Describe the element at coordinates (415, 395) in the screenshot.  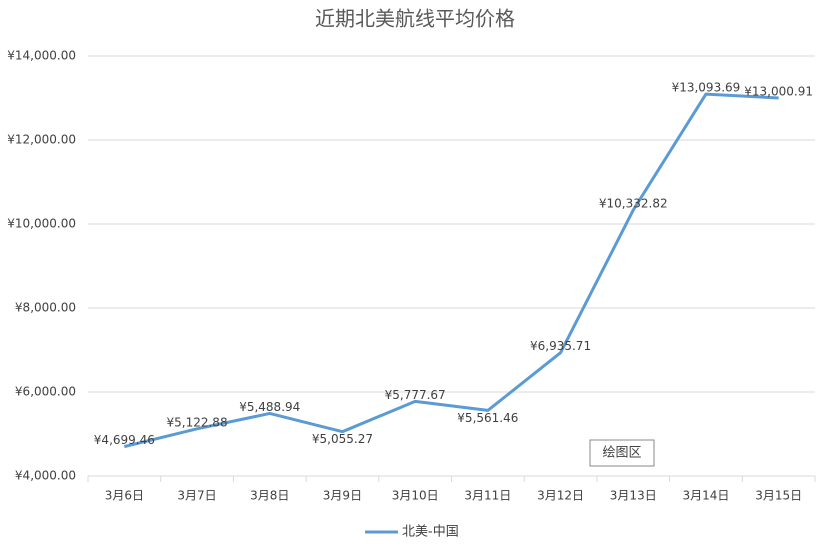
I see `data-label: ¥5,777.67` at that location.